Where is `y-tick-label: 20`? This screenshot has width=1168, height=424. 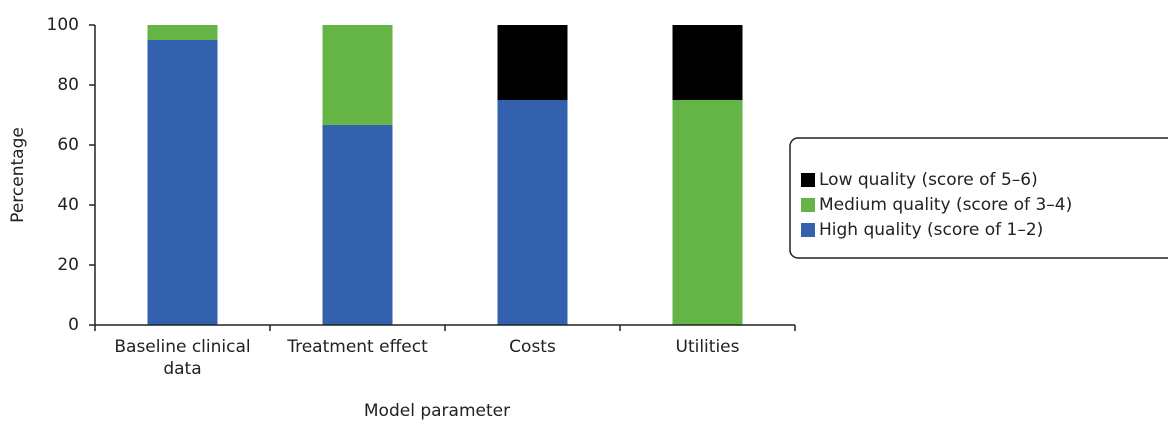 y-tick-label: 20 is located at coordinates (68, 265).